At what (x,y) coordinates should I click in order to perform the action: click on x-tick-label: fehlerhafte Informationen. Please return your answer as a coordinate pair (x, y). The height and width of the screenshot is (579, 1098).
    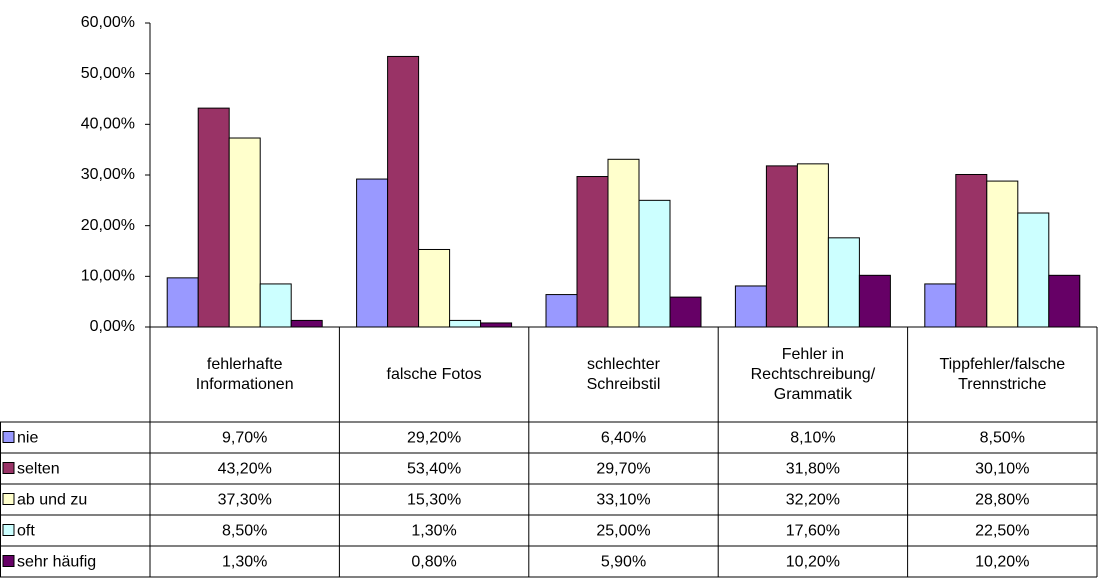
    Looking at the image, I should click on (244, 374).